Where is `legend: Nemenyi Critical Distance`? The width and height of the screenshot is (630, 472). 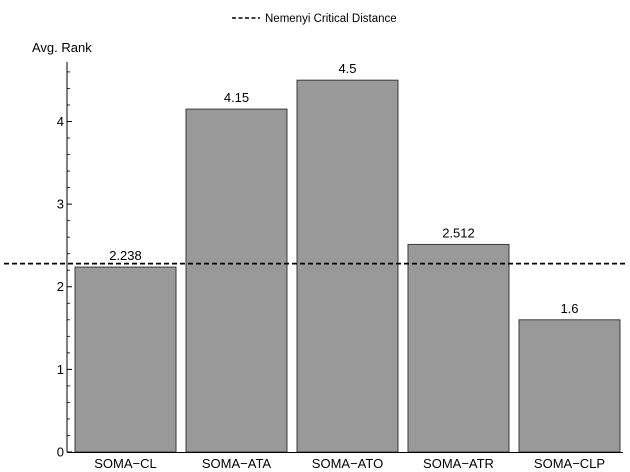 legend: Nemenyi Critical Distance is located at coordinates (314, 19).